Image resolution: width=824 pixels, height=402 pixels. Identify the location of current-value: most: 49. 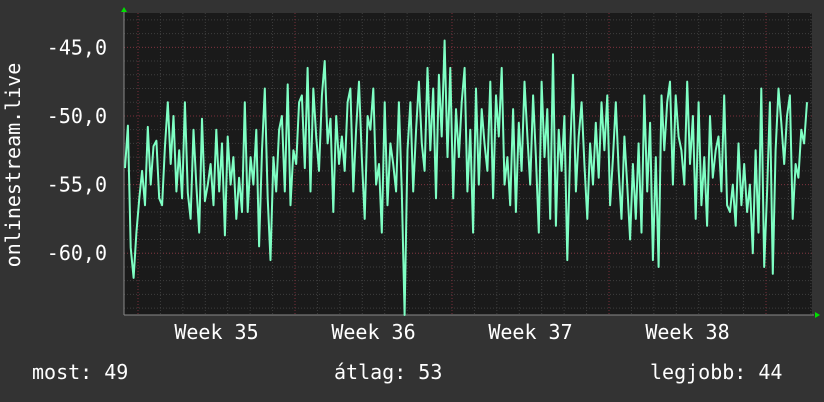
(80, 372).